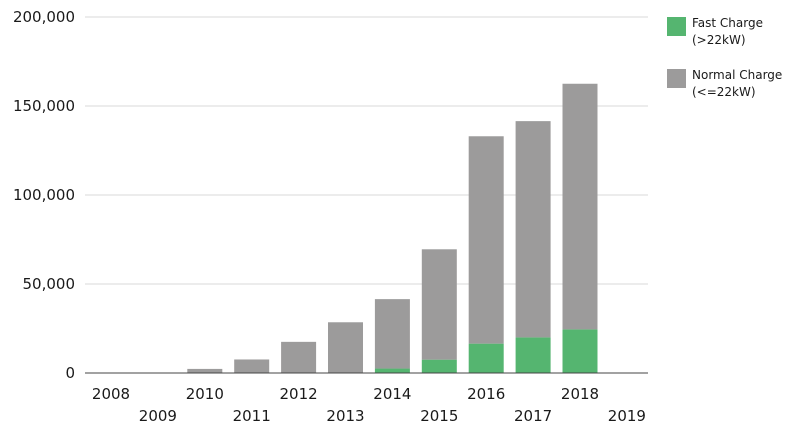 The width and height of the screenshot is (800, 430). What do you see at coordinates (299, 394) in the screenshot?
I see `x-tick-label: 2012` at bounding box center [299, 394].